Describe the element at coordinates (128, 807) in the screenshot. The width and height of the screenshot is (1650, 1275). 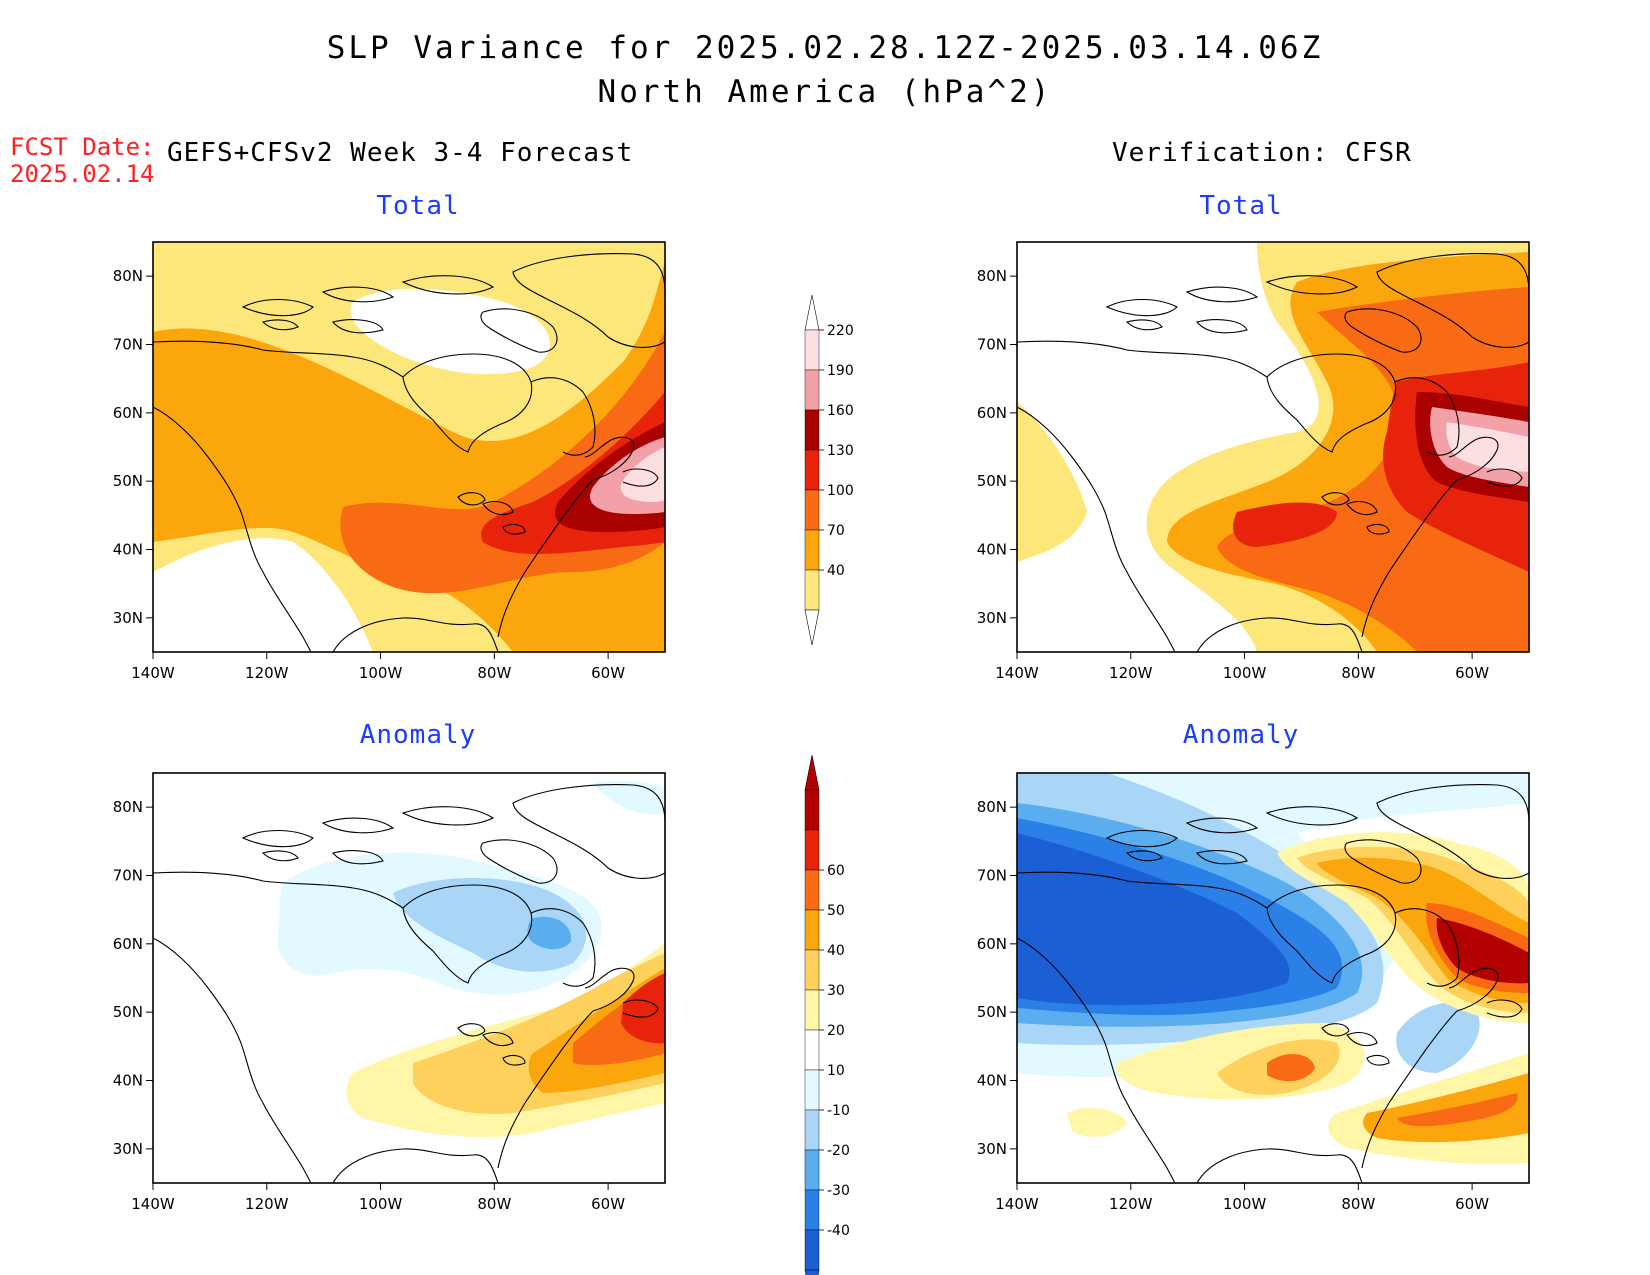
I see `y-tick-label: 80N` at that location.